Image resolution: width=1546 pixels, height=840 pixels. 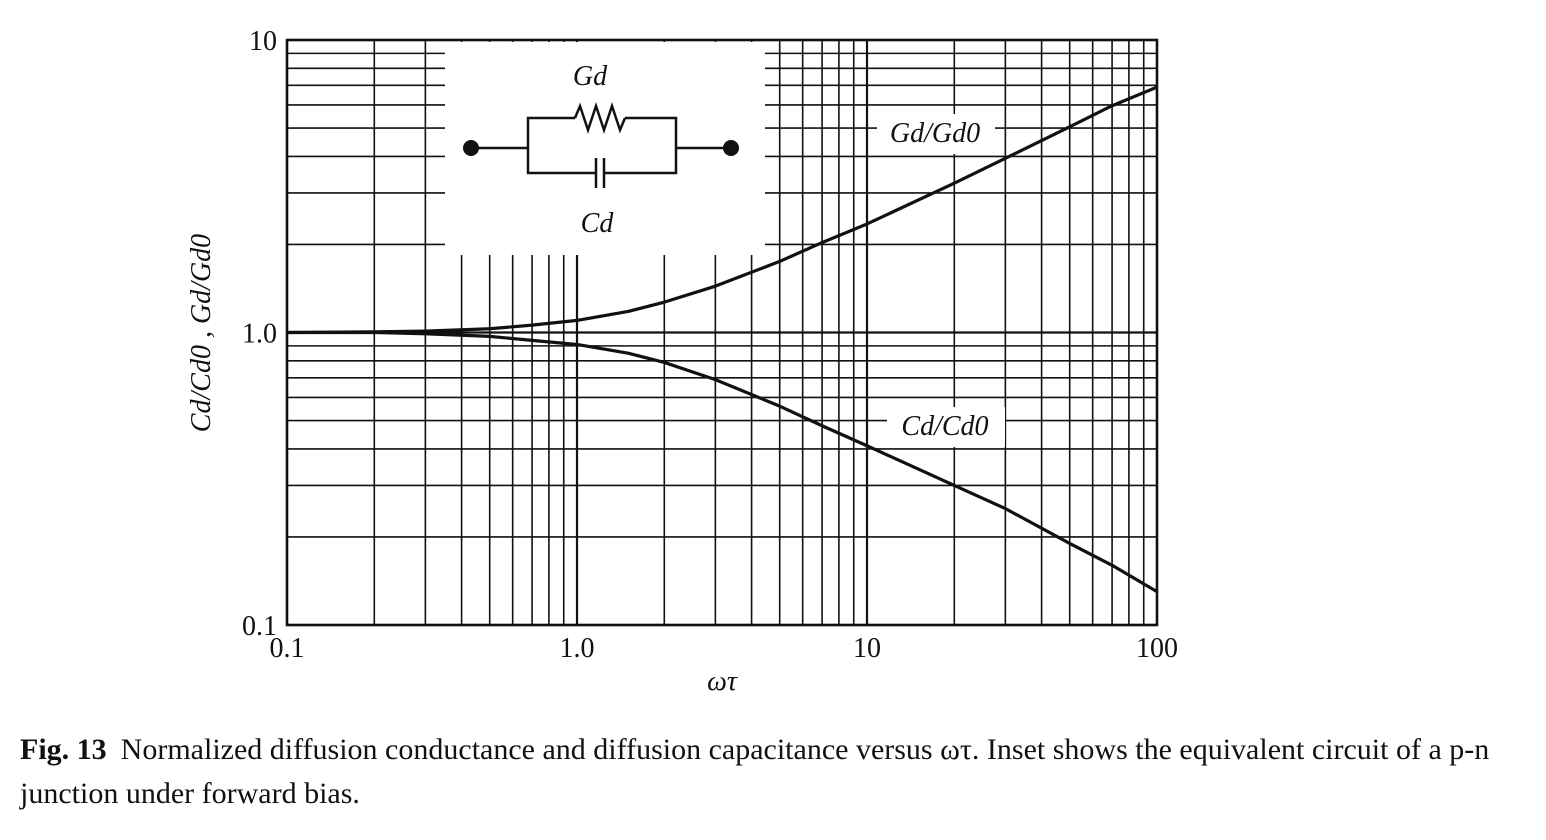 I want to click on series-label: Cd/Cd0, so click(x=944, y=426).